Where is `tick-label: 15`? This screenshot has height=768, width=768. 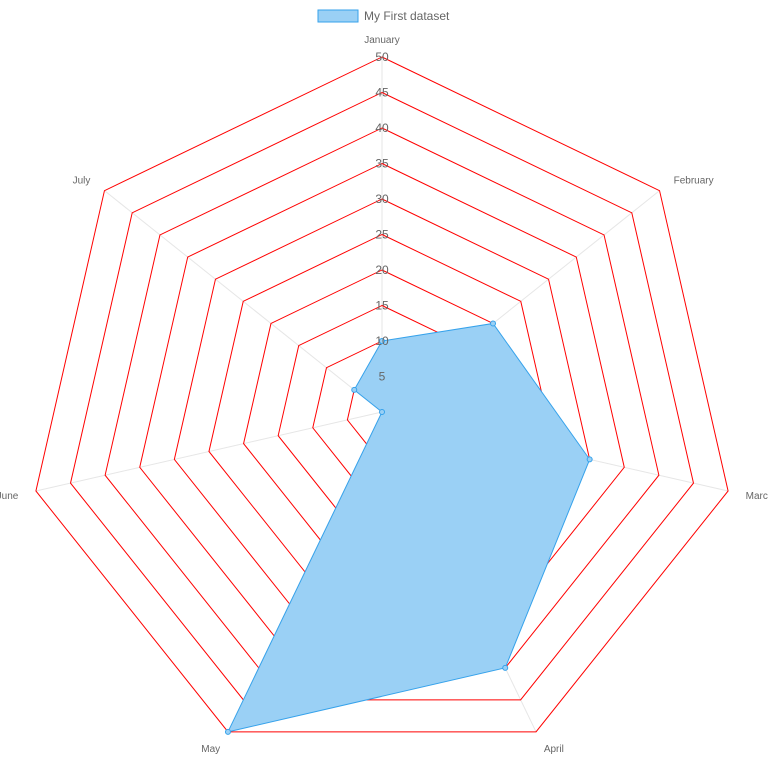
tick-label: 15 is located at coordinates (382, 306).